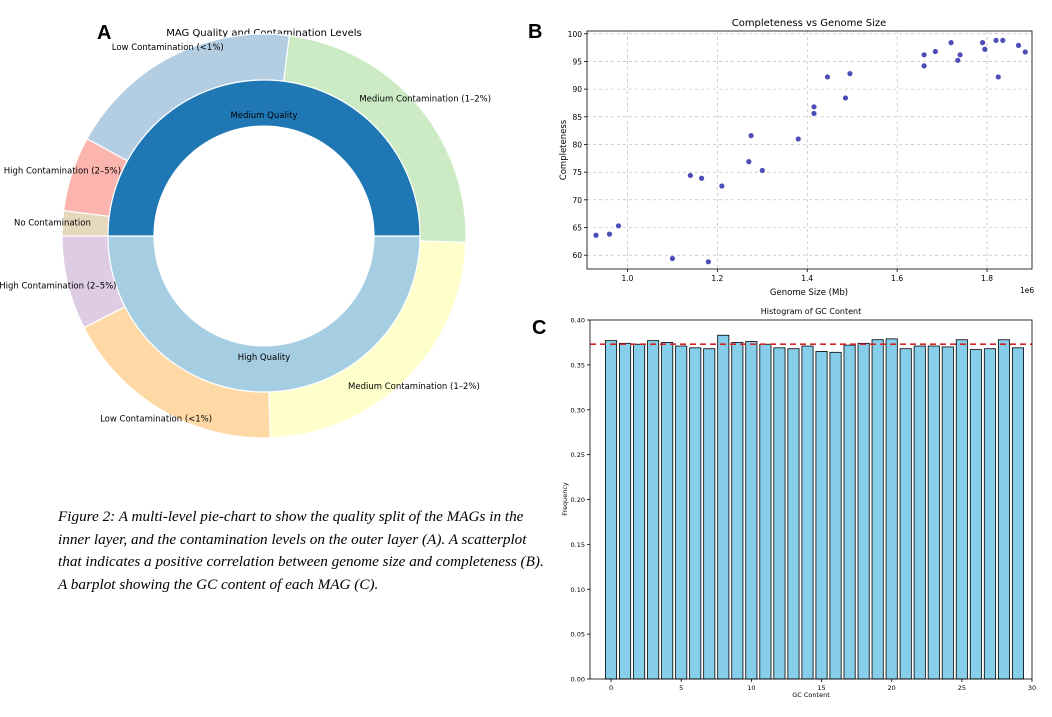 The width and height of the screenshot is (1052, 717). Describe the element at coordinates (987, 278) in the screenshot. I see `scatter-xtick-label: 1.8` at that location.